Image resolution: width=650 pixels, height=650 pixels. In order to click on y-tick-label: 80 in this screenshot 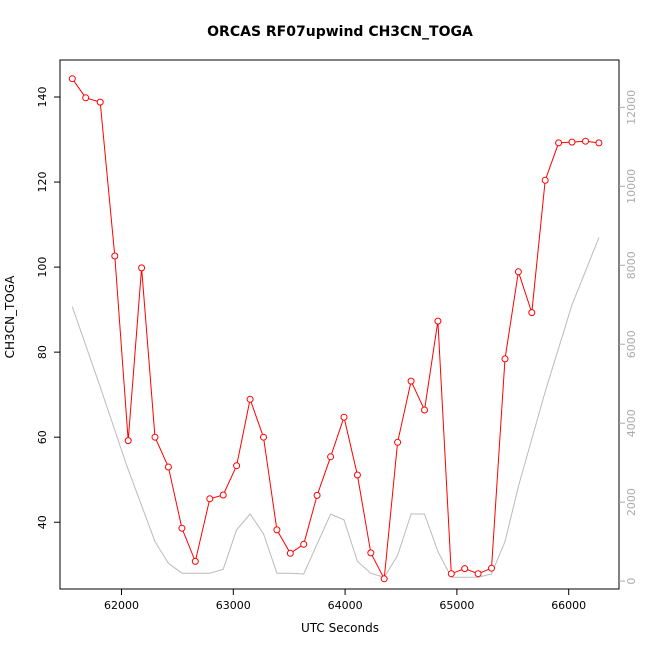, I will do `click(42, 352)`.